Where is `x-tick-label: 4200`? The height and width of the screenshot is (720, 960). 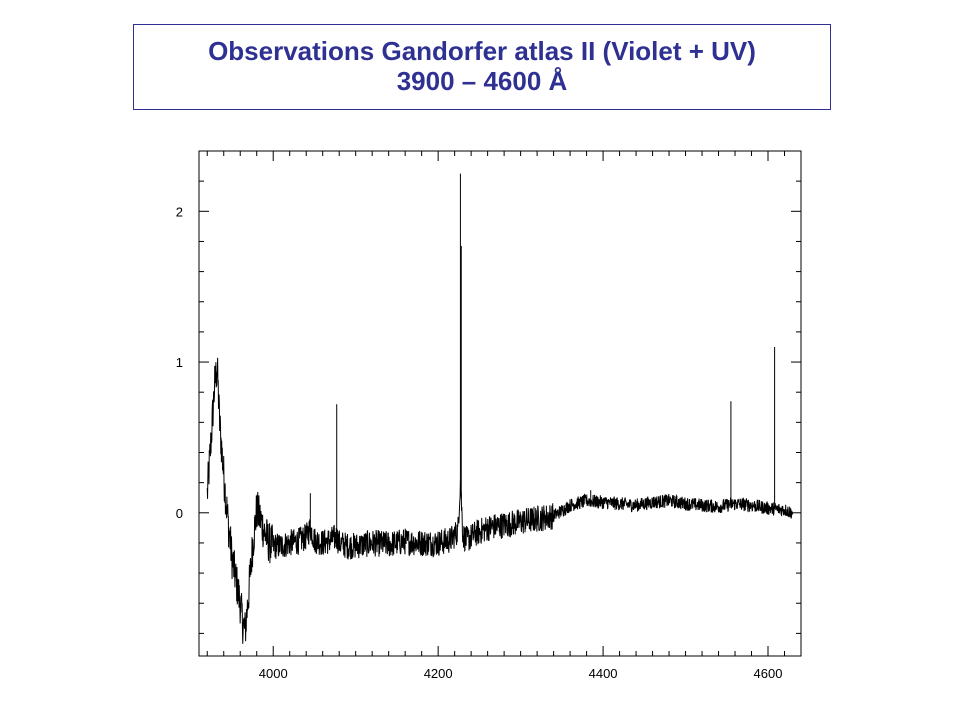 x-tick-label: 4200 is located at coordinates (438, 673).